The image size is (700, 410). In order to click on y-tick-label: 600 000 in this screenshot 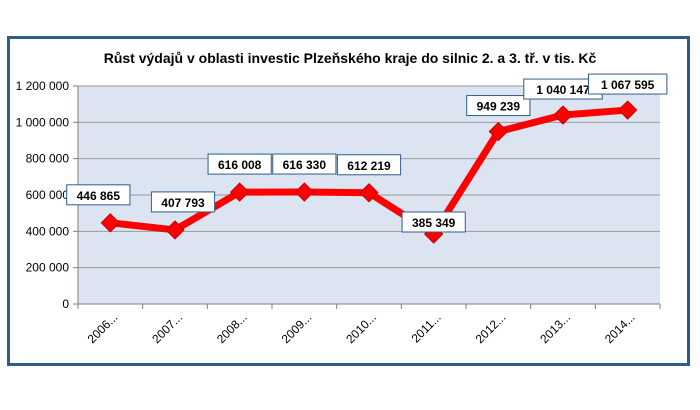, I will do `click(48, 195)`.